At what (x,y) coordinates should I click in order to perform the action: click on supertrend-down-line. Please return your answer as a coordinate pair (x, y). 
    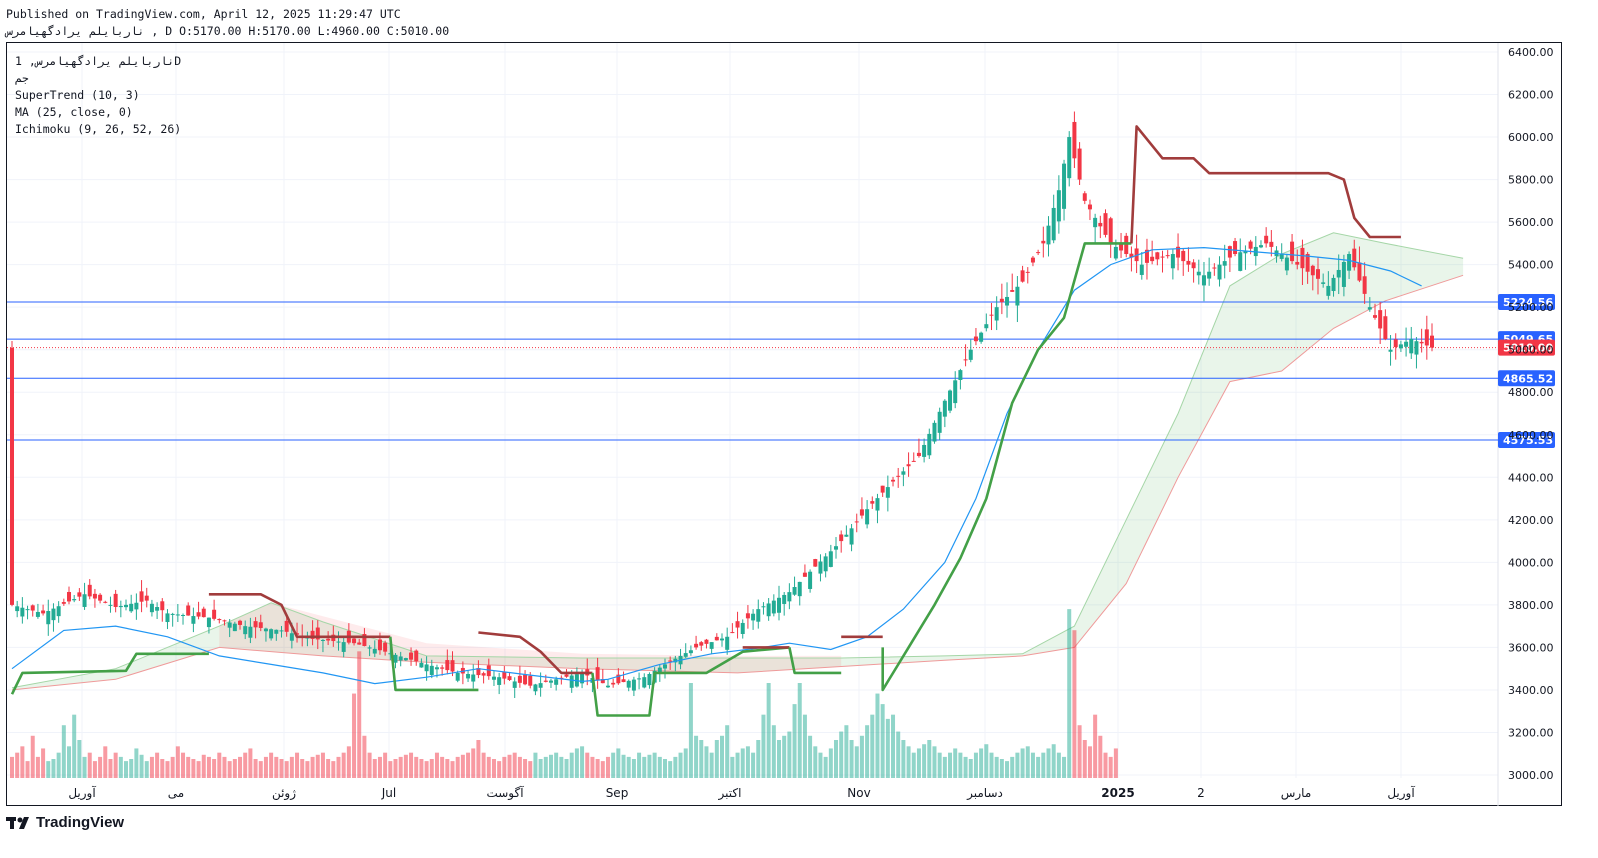
    Looking at the image, I should click on (535, 653).